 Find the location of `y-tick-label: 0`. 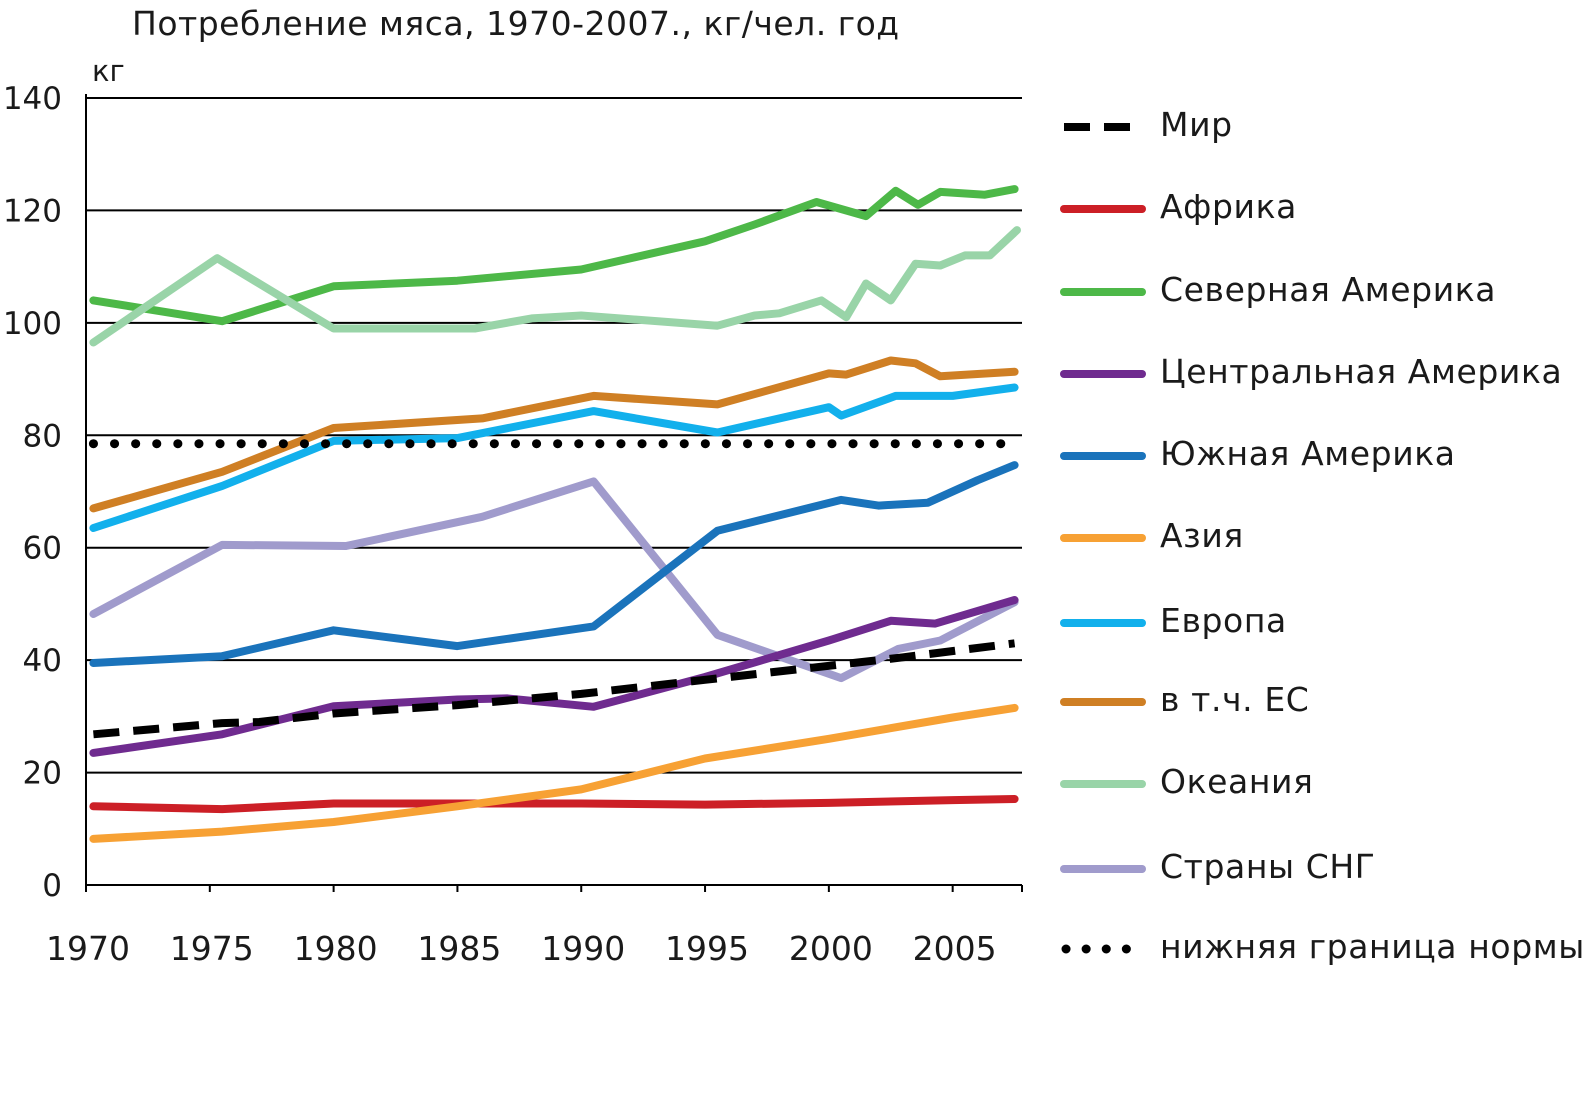

y-tick-label: 0 is located at coordinates (52, 886).